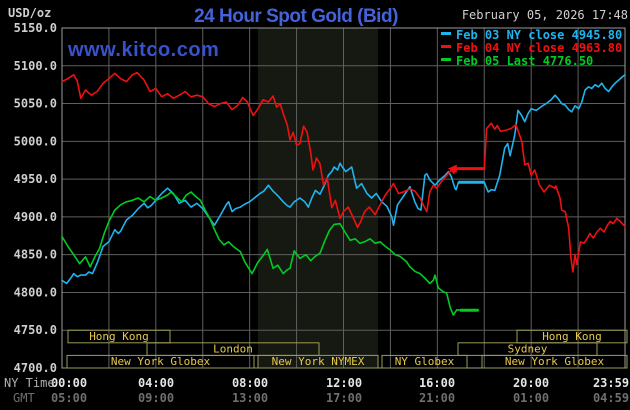 Image resolution: width=630 pixels, height=410 pixels. Describe the element at coordinates (29, 13) in the screenshot. I see `unit-label: USD/oz` at that location.